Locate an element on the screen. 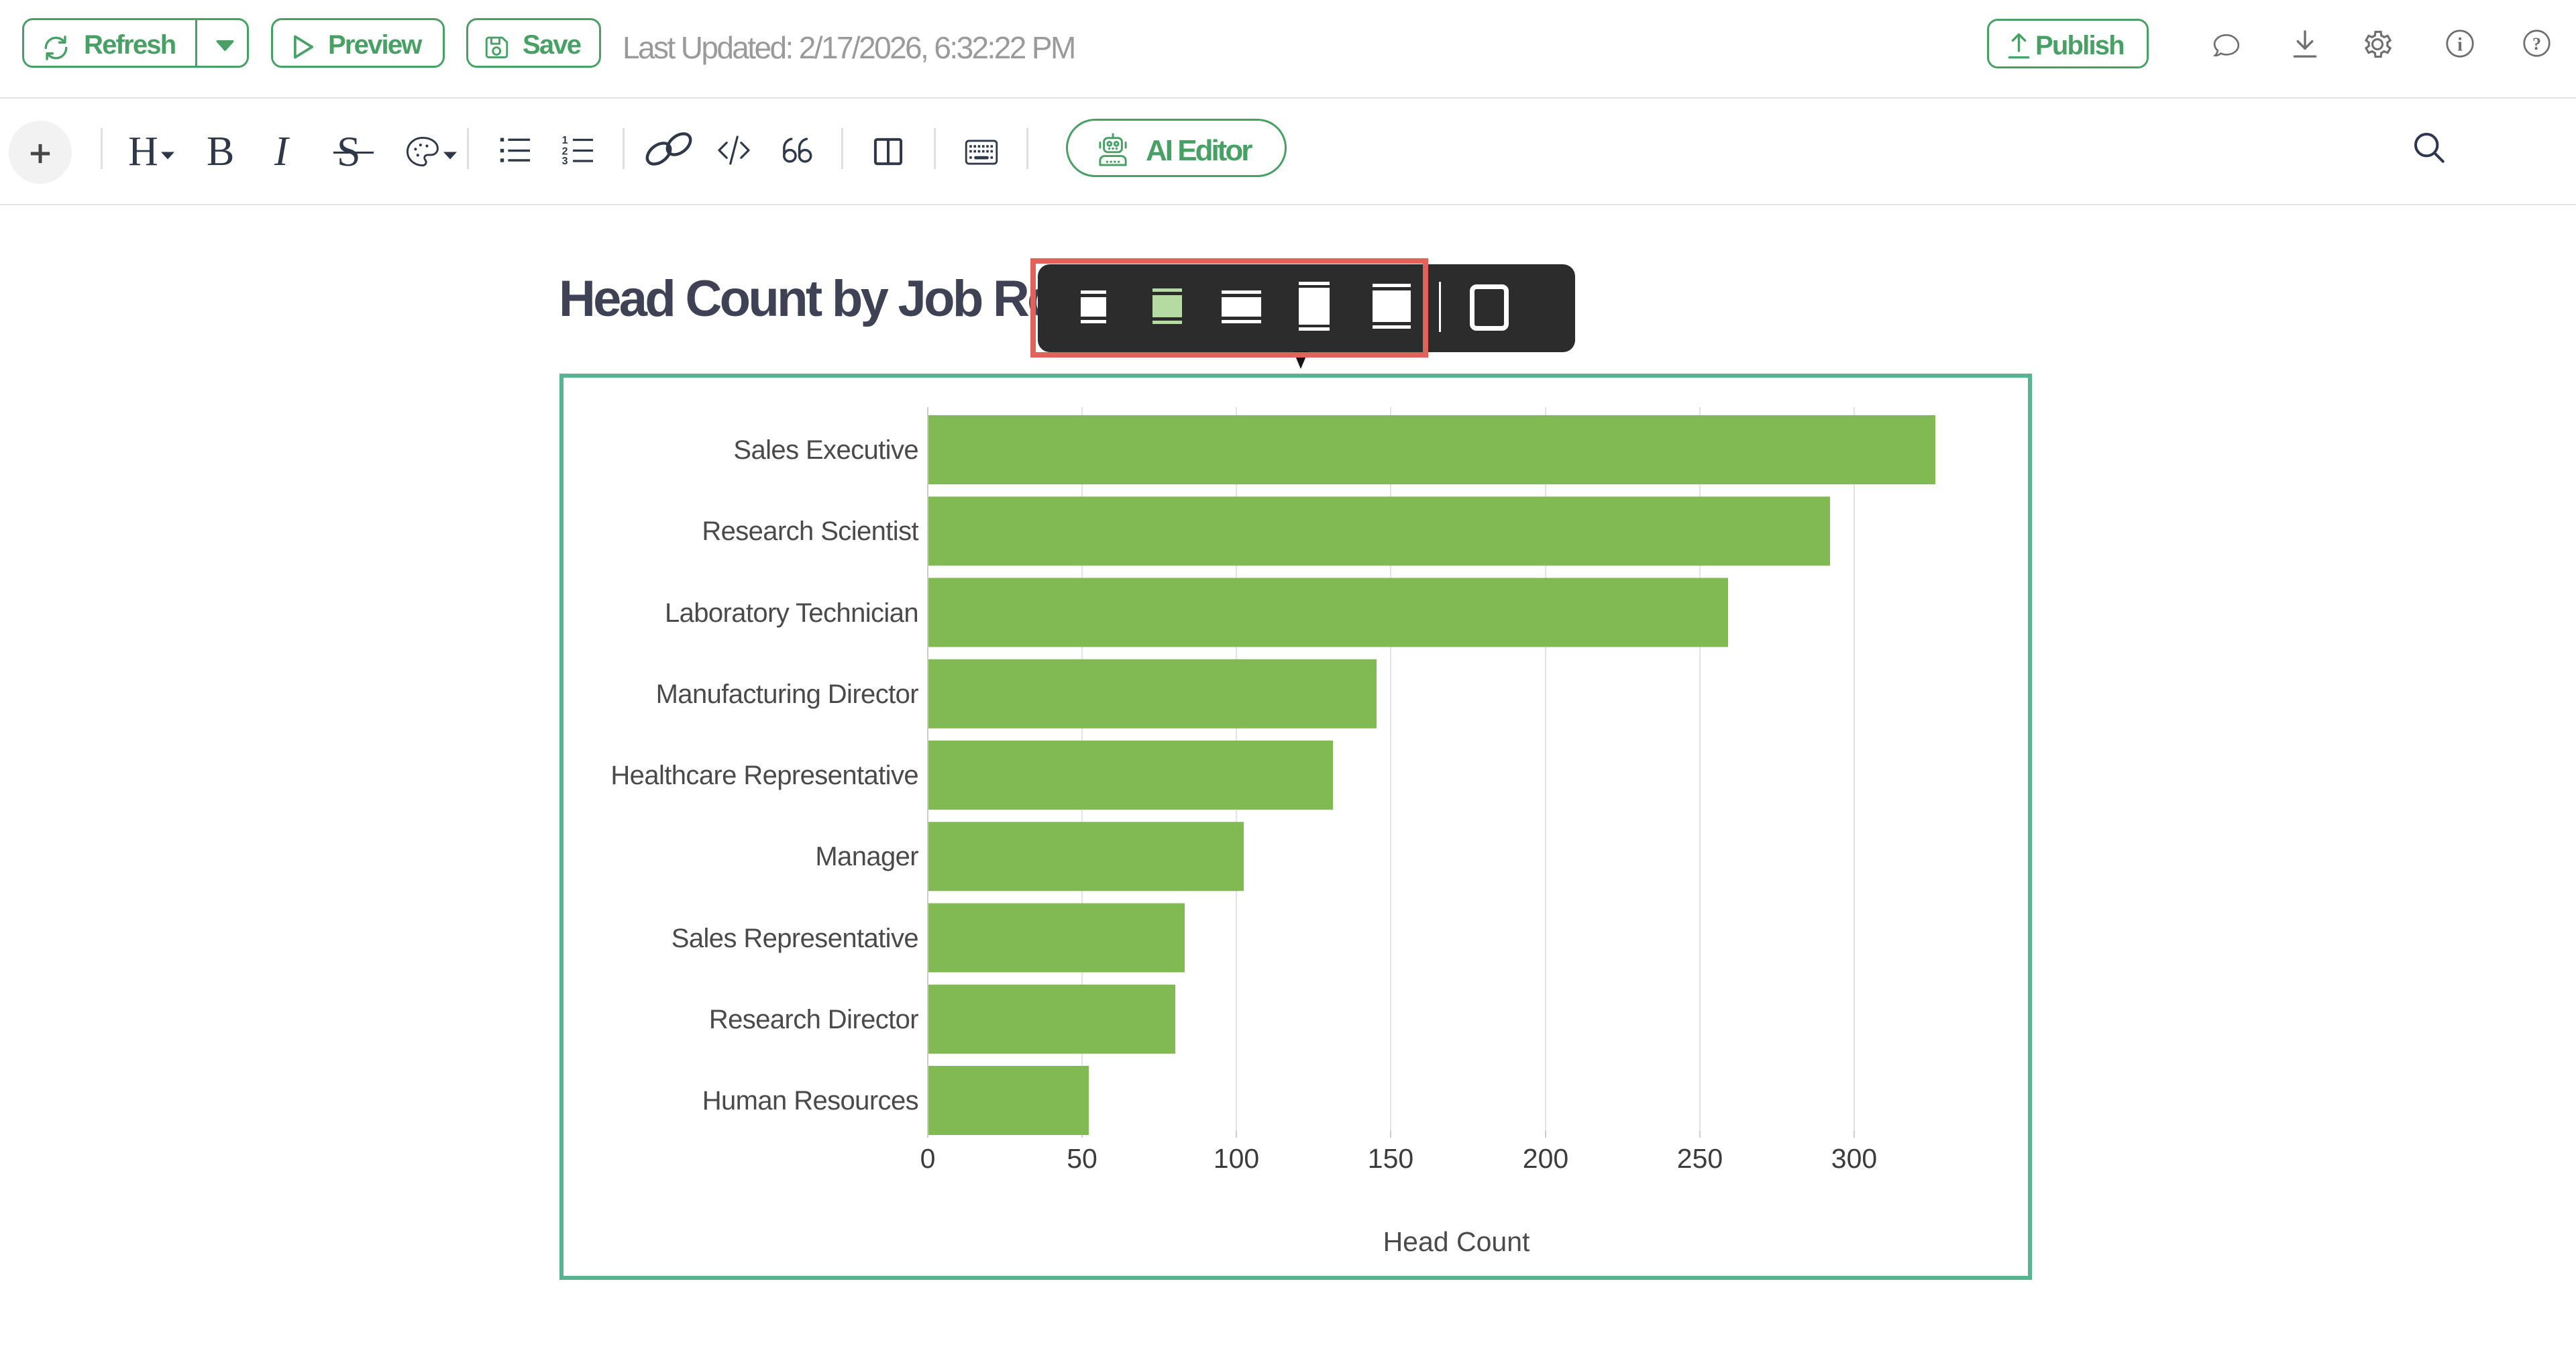 The height and width of the screenshot is (1355, 2576). svg-text: 1 is located at coordinates (565, 140).